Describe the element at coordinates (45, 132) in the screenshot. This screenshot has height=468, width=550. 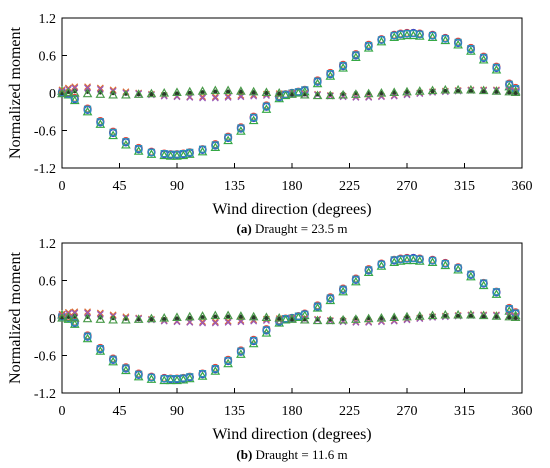
I see `y-tick-label: -0.6` at that location.